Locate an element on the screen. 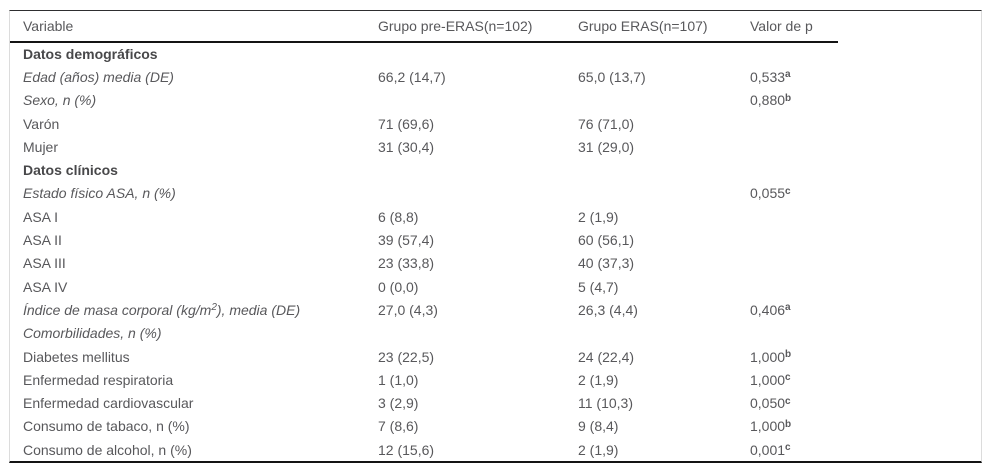 This screenshot has height=476, width=992. cell-pre-eras-value: 12 (15,6) is located at coordinates (406, 449).